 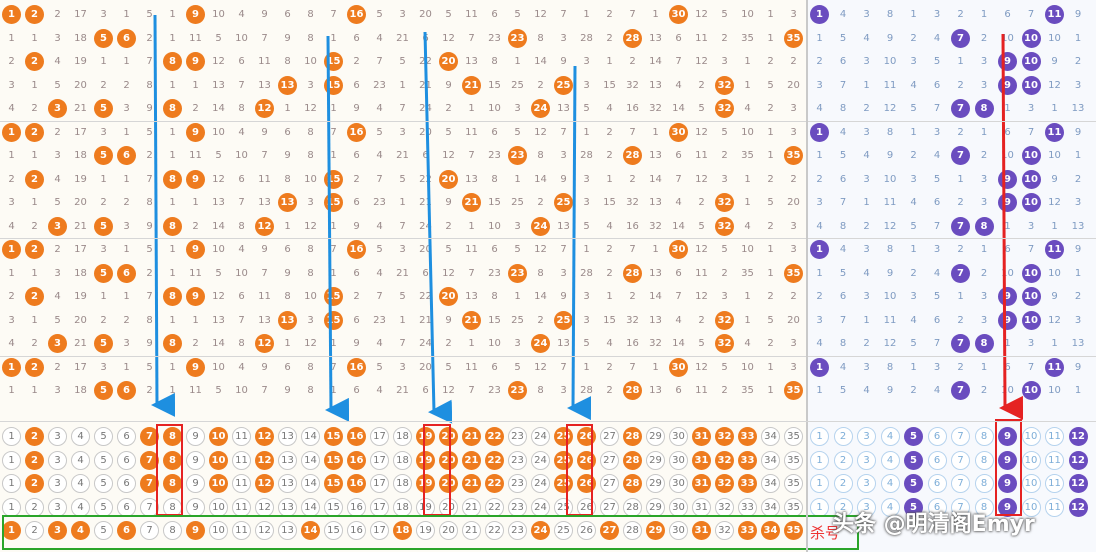 What do you see at coordinates (287, 530) in the screenshot?
I see `kill-row-ball: 13` at bounding box center [287, 530].